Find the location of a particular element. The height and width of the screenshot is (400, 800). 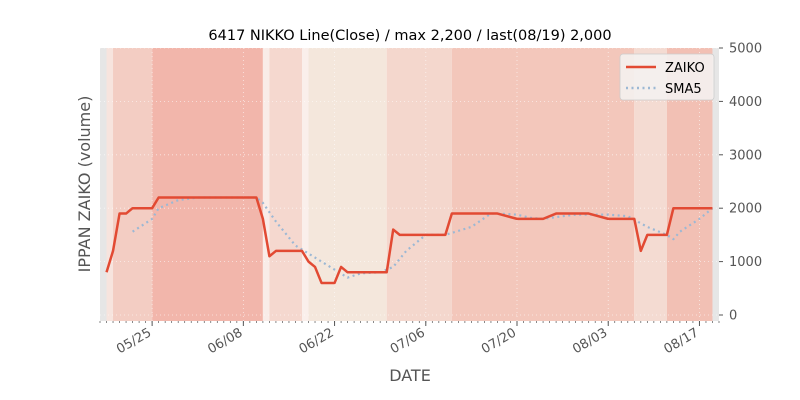

y-axis: 0 1000 2000 3000 4000 5000 is located at coordinates (740, 183).